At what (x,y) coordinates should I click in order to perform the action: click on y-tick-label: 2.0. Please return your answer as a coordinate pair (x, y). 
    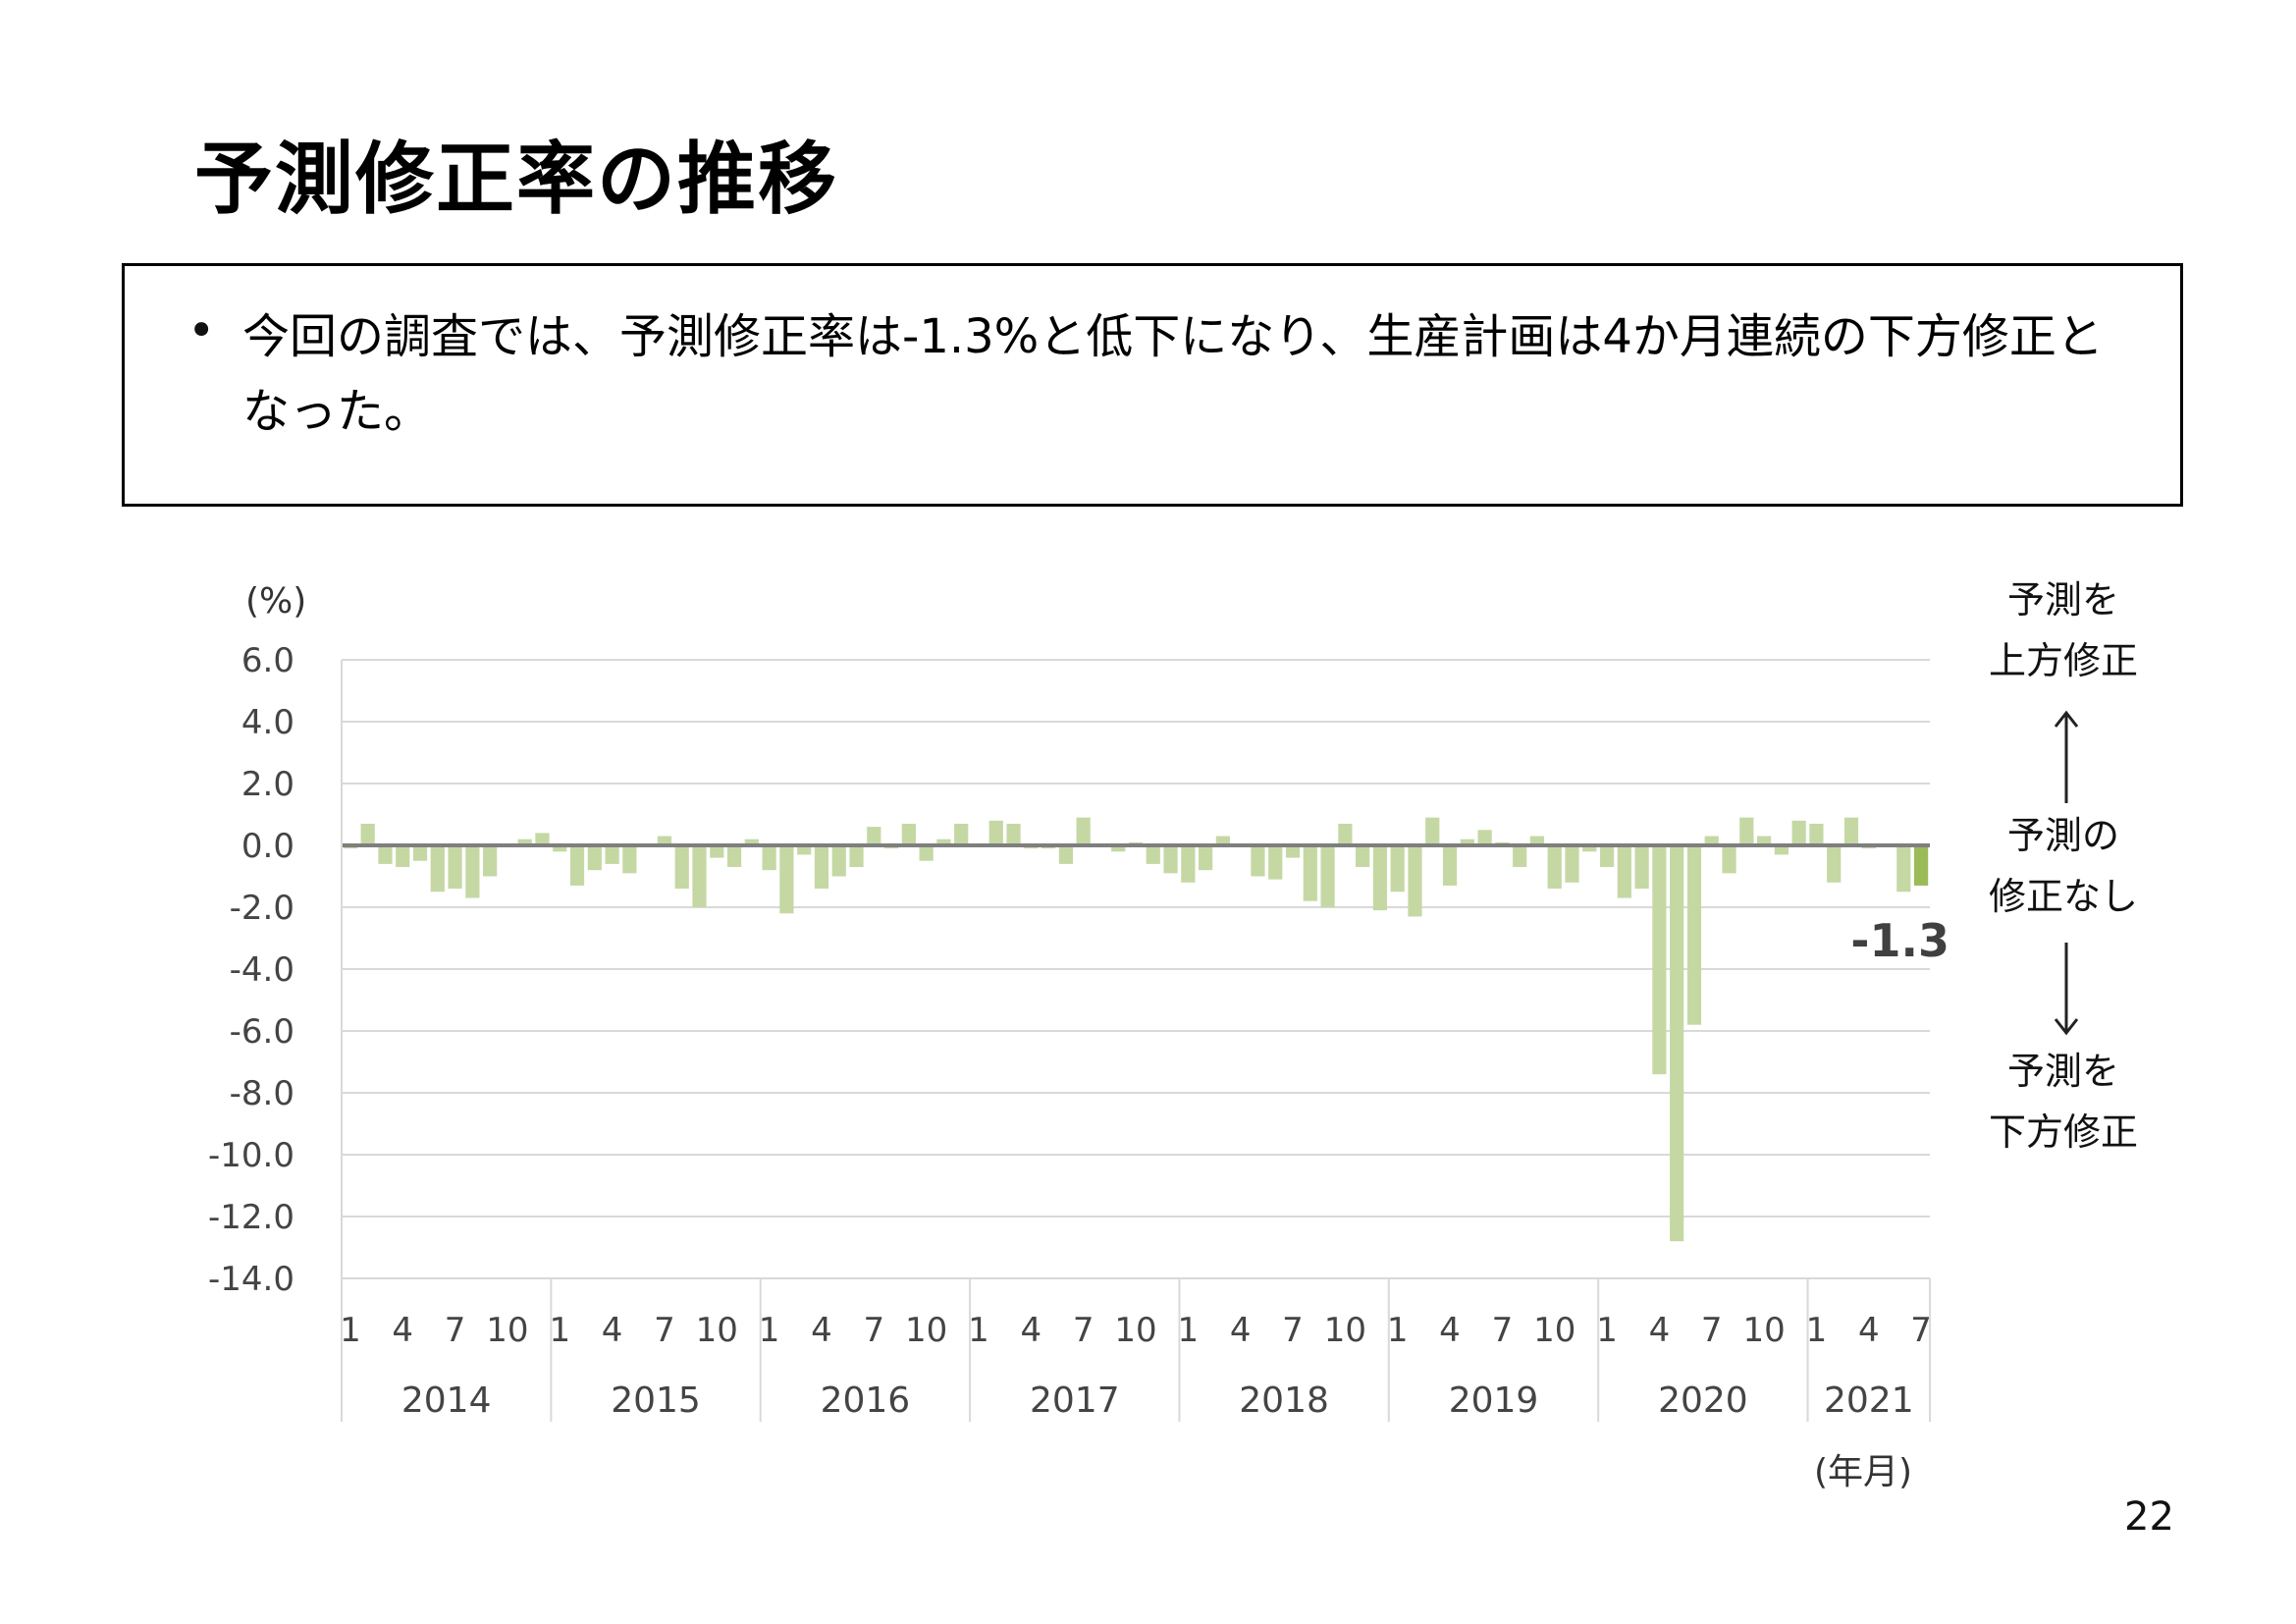
    Looking at the image, I should click on (267, 784).